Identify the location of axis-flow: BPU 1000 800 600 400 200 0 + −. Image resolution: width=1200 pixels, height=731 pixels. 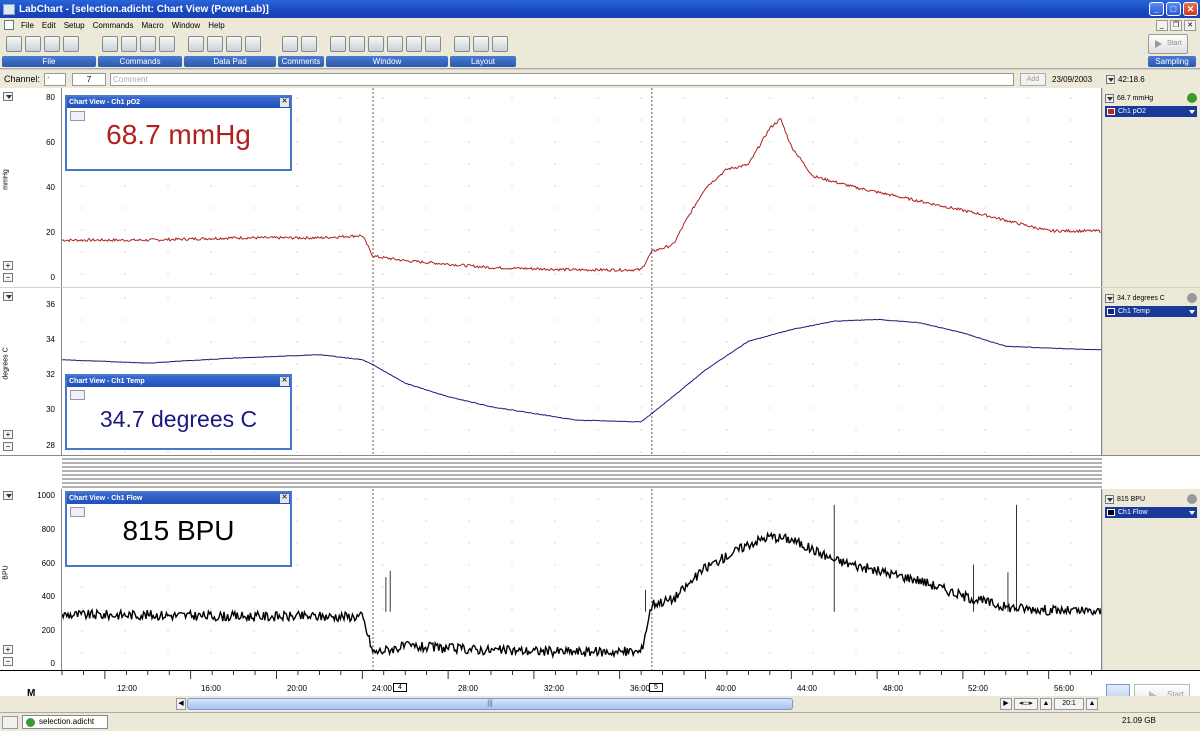
(31, 579).